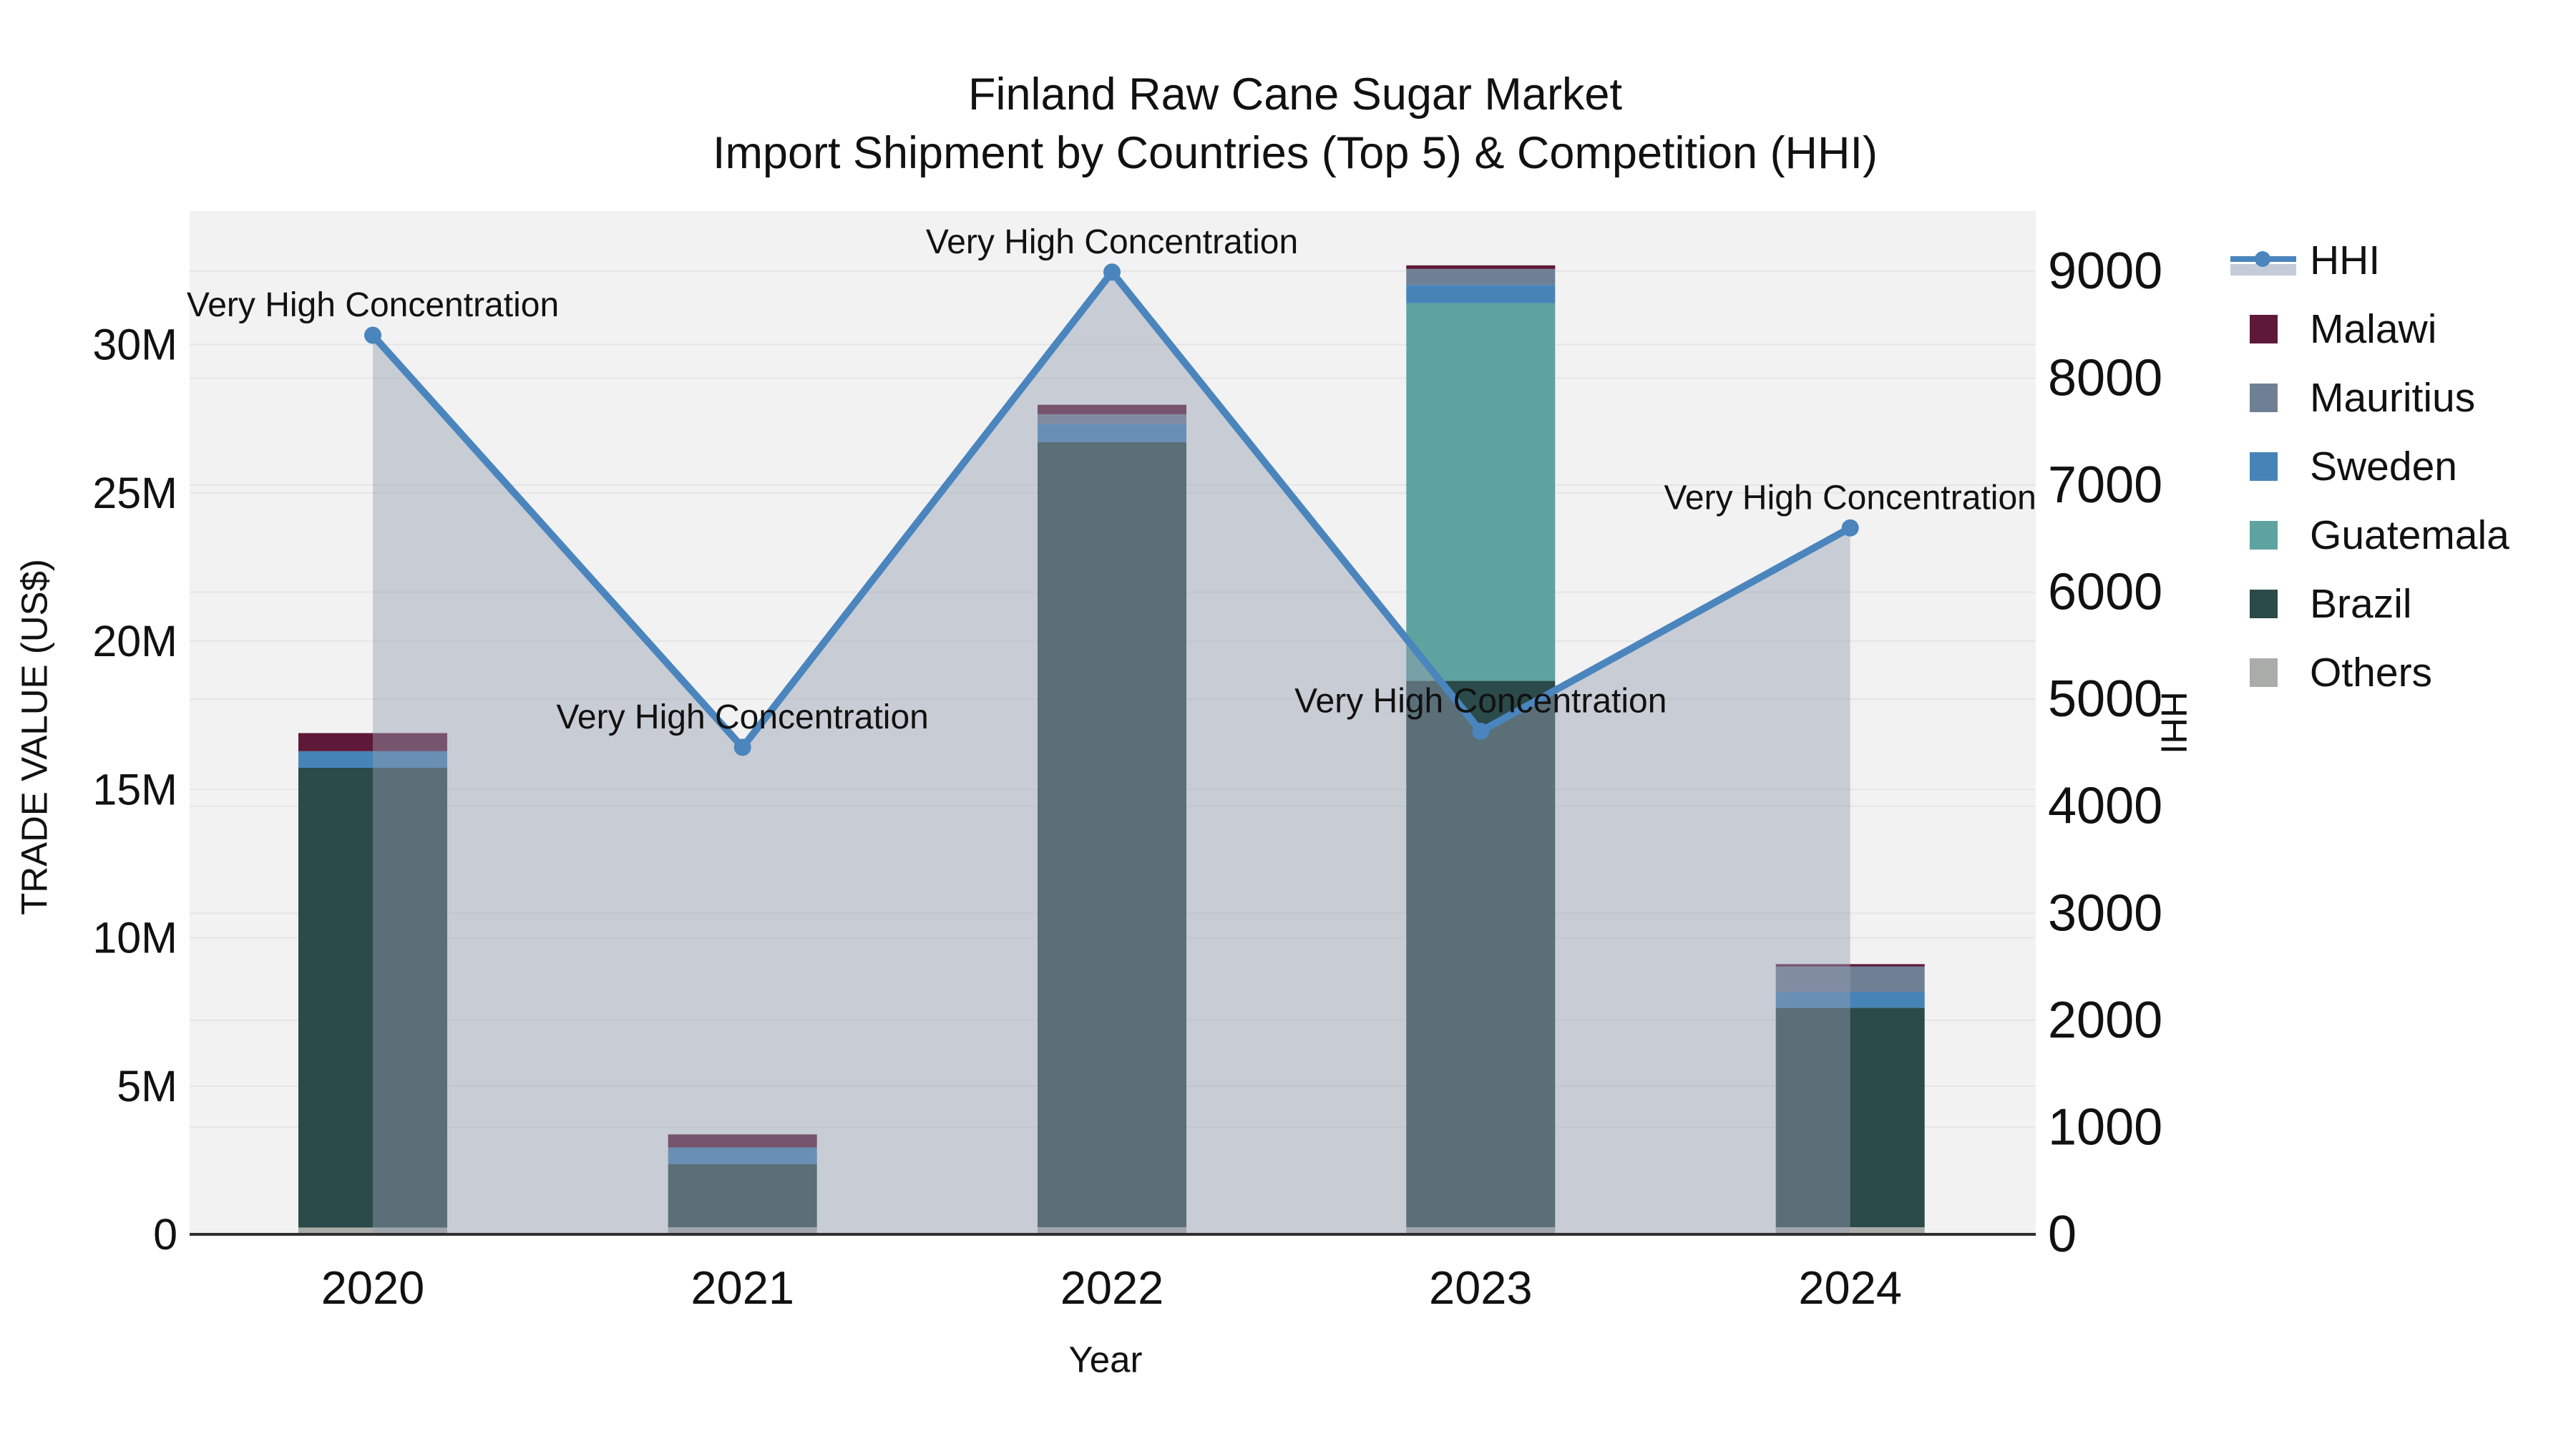 The width and height of the screenshot is (2576, 1449). Describe the element at coordinates (742, 747) in the screenshot. I see `hhi-marker-2021` at that location.